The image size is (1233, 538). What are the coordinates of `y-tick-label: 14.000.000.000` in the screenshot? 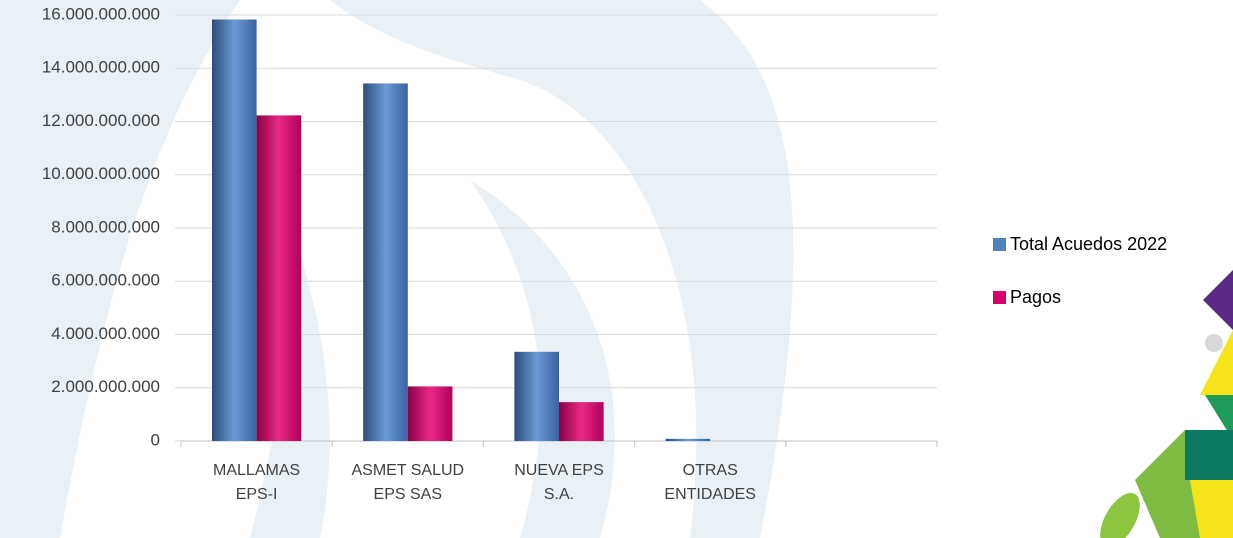 It's located at (101, 67).